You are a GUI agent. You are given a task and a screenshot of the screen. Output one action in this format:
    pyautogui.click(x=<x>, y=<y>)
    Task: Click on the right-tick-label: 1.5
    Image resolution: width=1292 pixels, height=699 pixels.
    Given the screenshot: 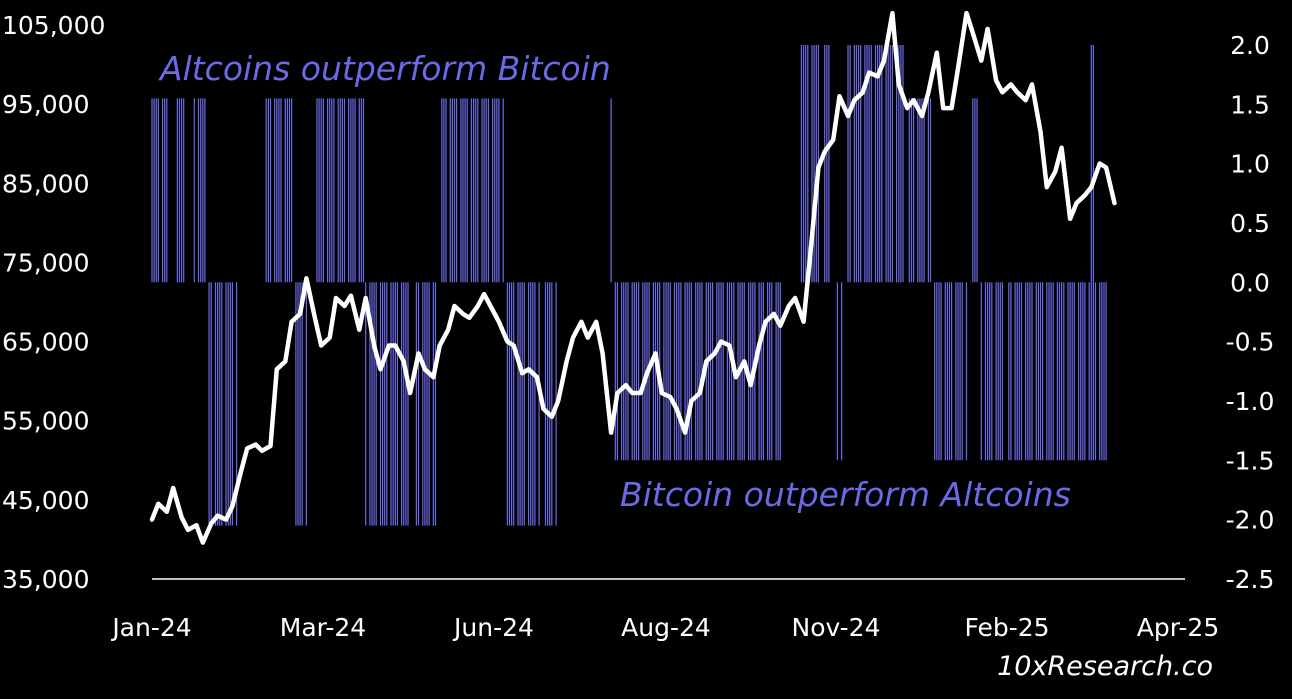 What is the action you would take?
    pyautogui.click(x=1250, y=104)
    